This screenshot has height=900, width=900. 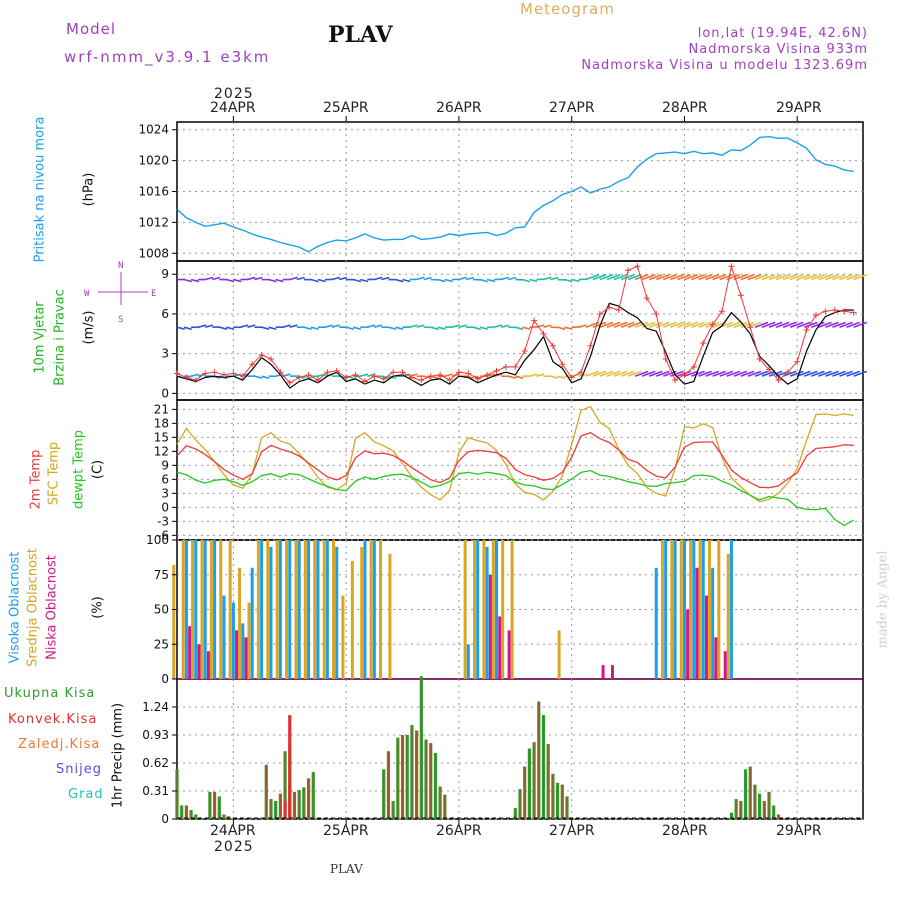 I want to click on temperature-ytick-label-9: -6, so click(x=163, y=535).